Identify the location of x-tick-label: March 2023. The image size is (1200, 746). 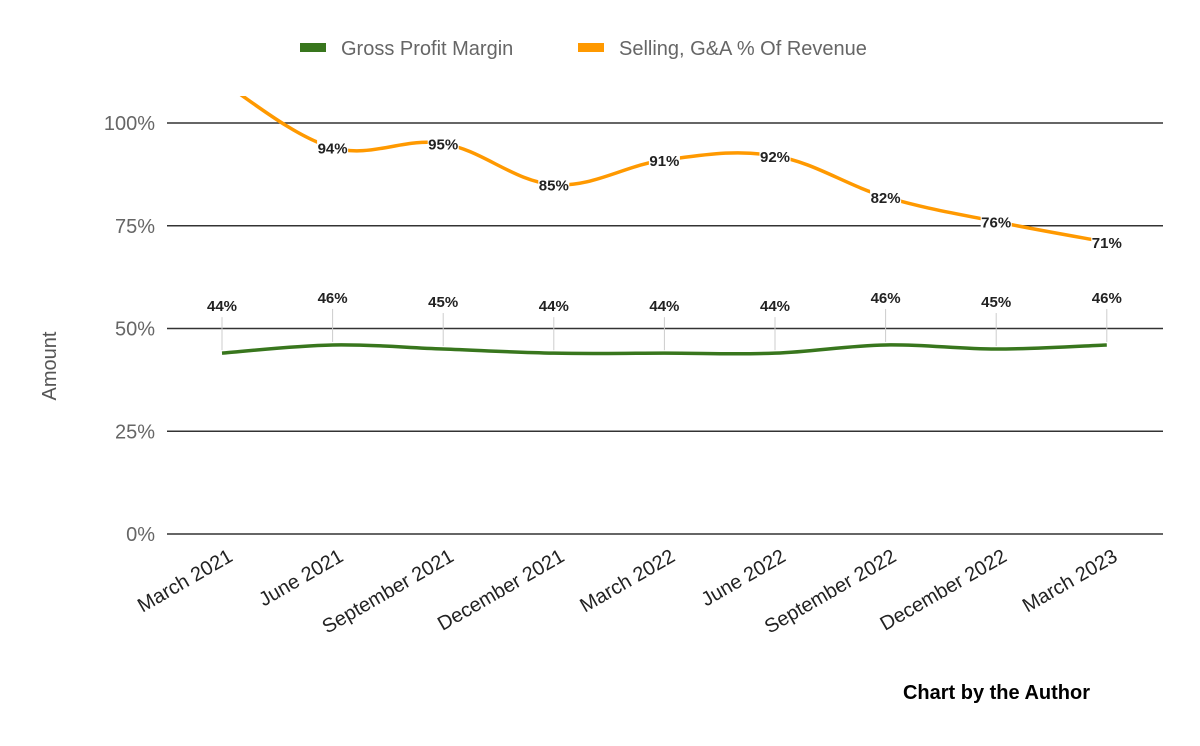
(1070, 581).